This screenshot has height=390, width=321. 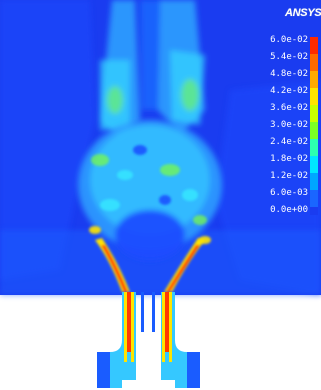 I want to click on ansys-logo: ANSYS, so click(x=303, y=13).